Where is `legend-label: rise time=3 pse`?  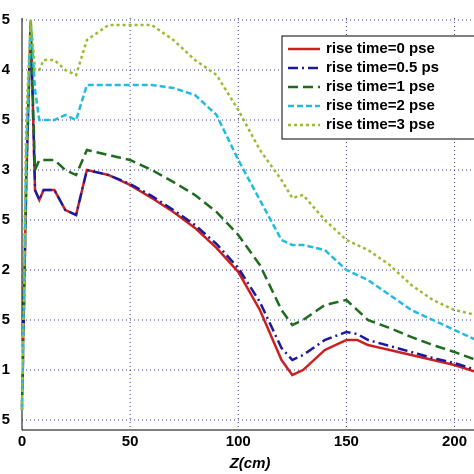 legend-label: rise time=3 pse is located at coordinates (380, 124).